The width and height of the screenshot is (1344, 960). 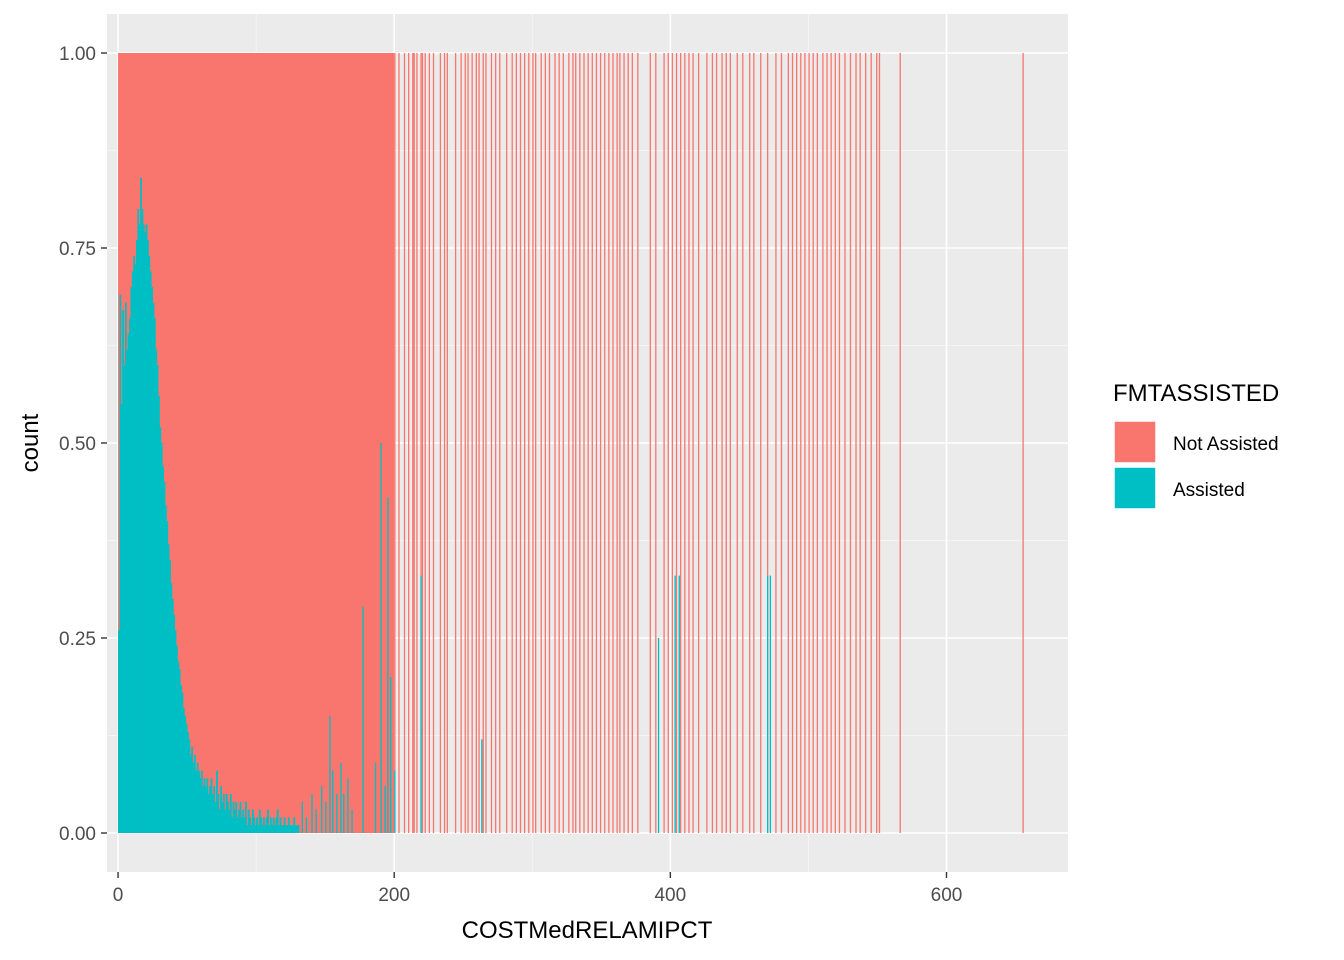 I want to click on y-axis-title: count, so click(x=30, y=442).